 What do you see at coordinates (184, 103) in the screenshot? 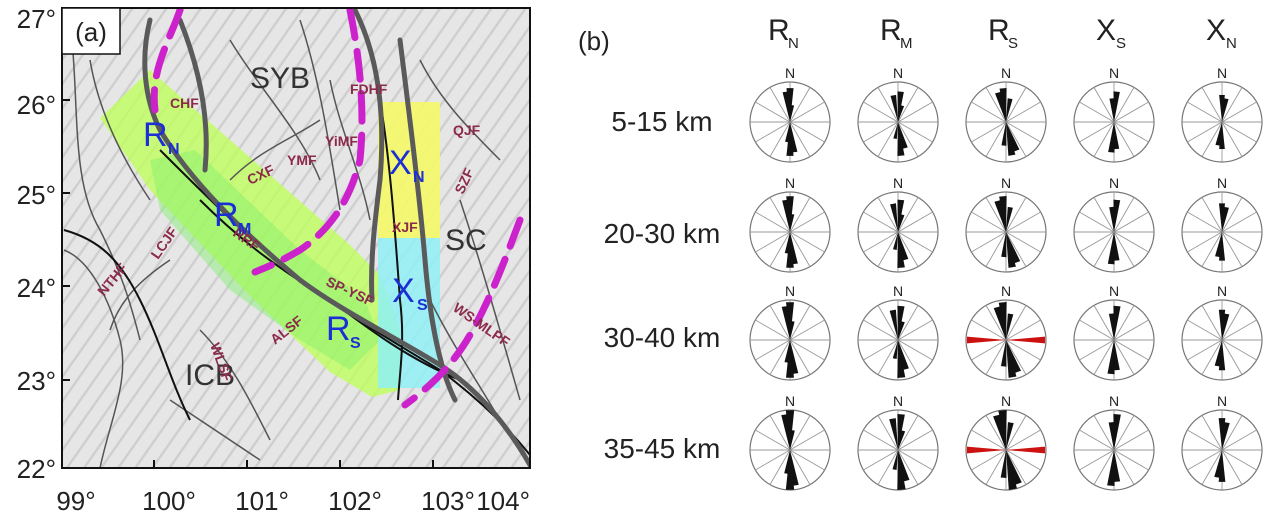
I see `fault-chf: CHF` at bounding box center [184, 103].